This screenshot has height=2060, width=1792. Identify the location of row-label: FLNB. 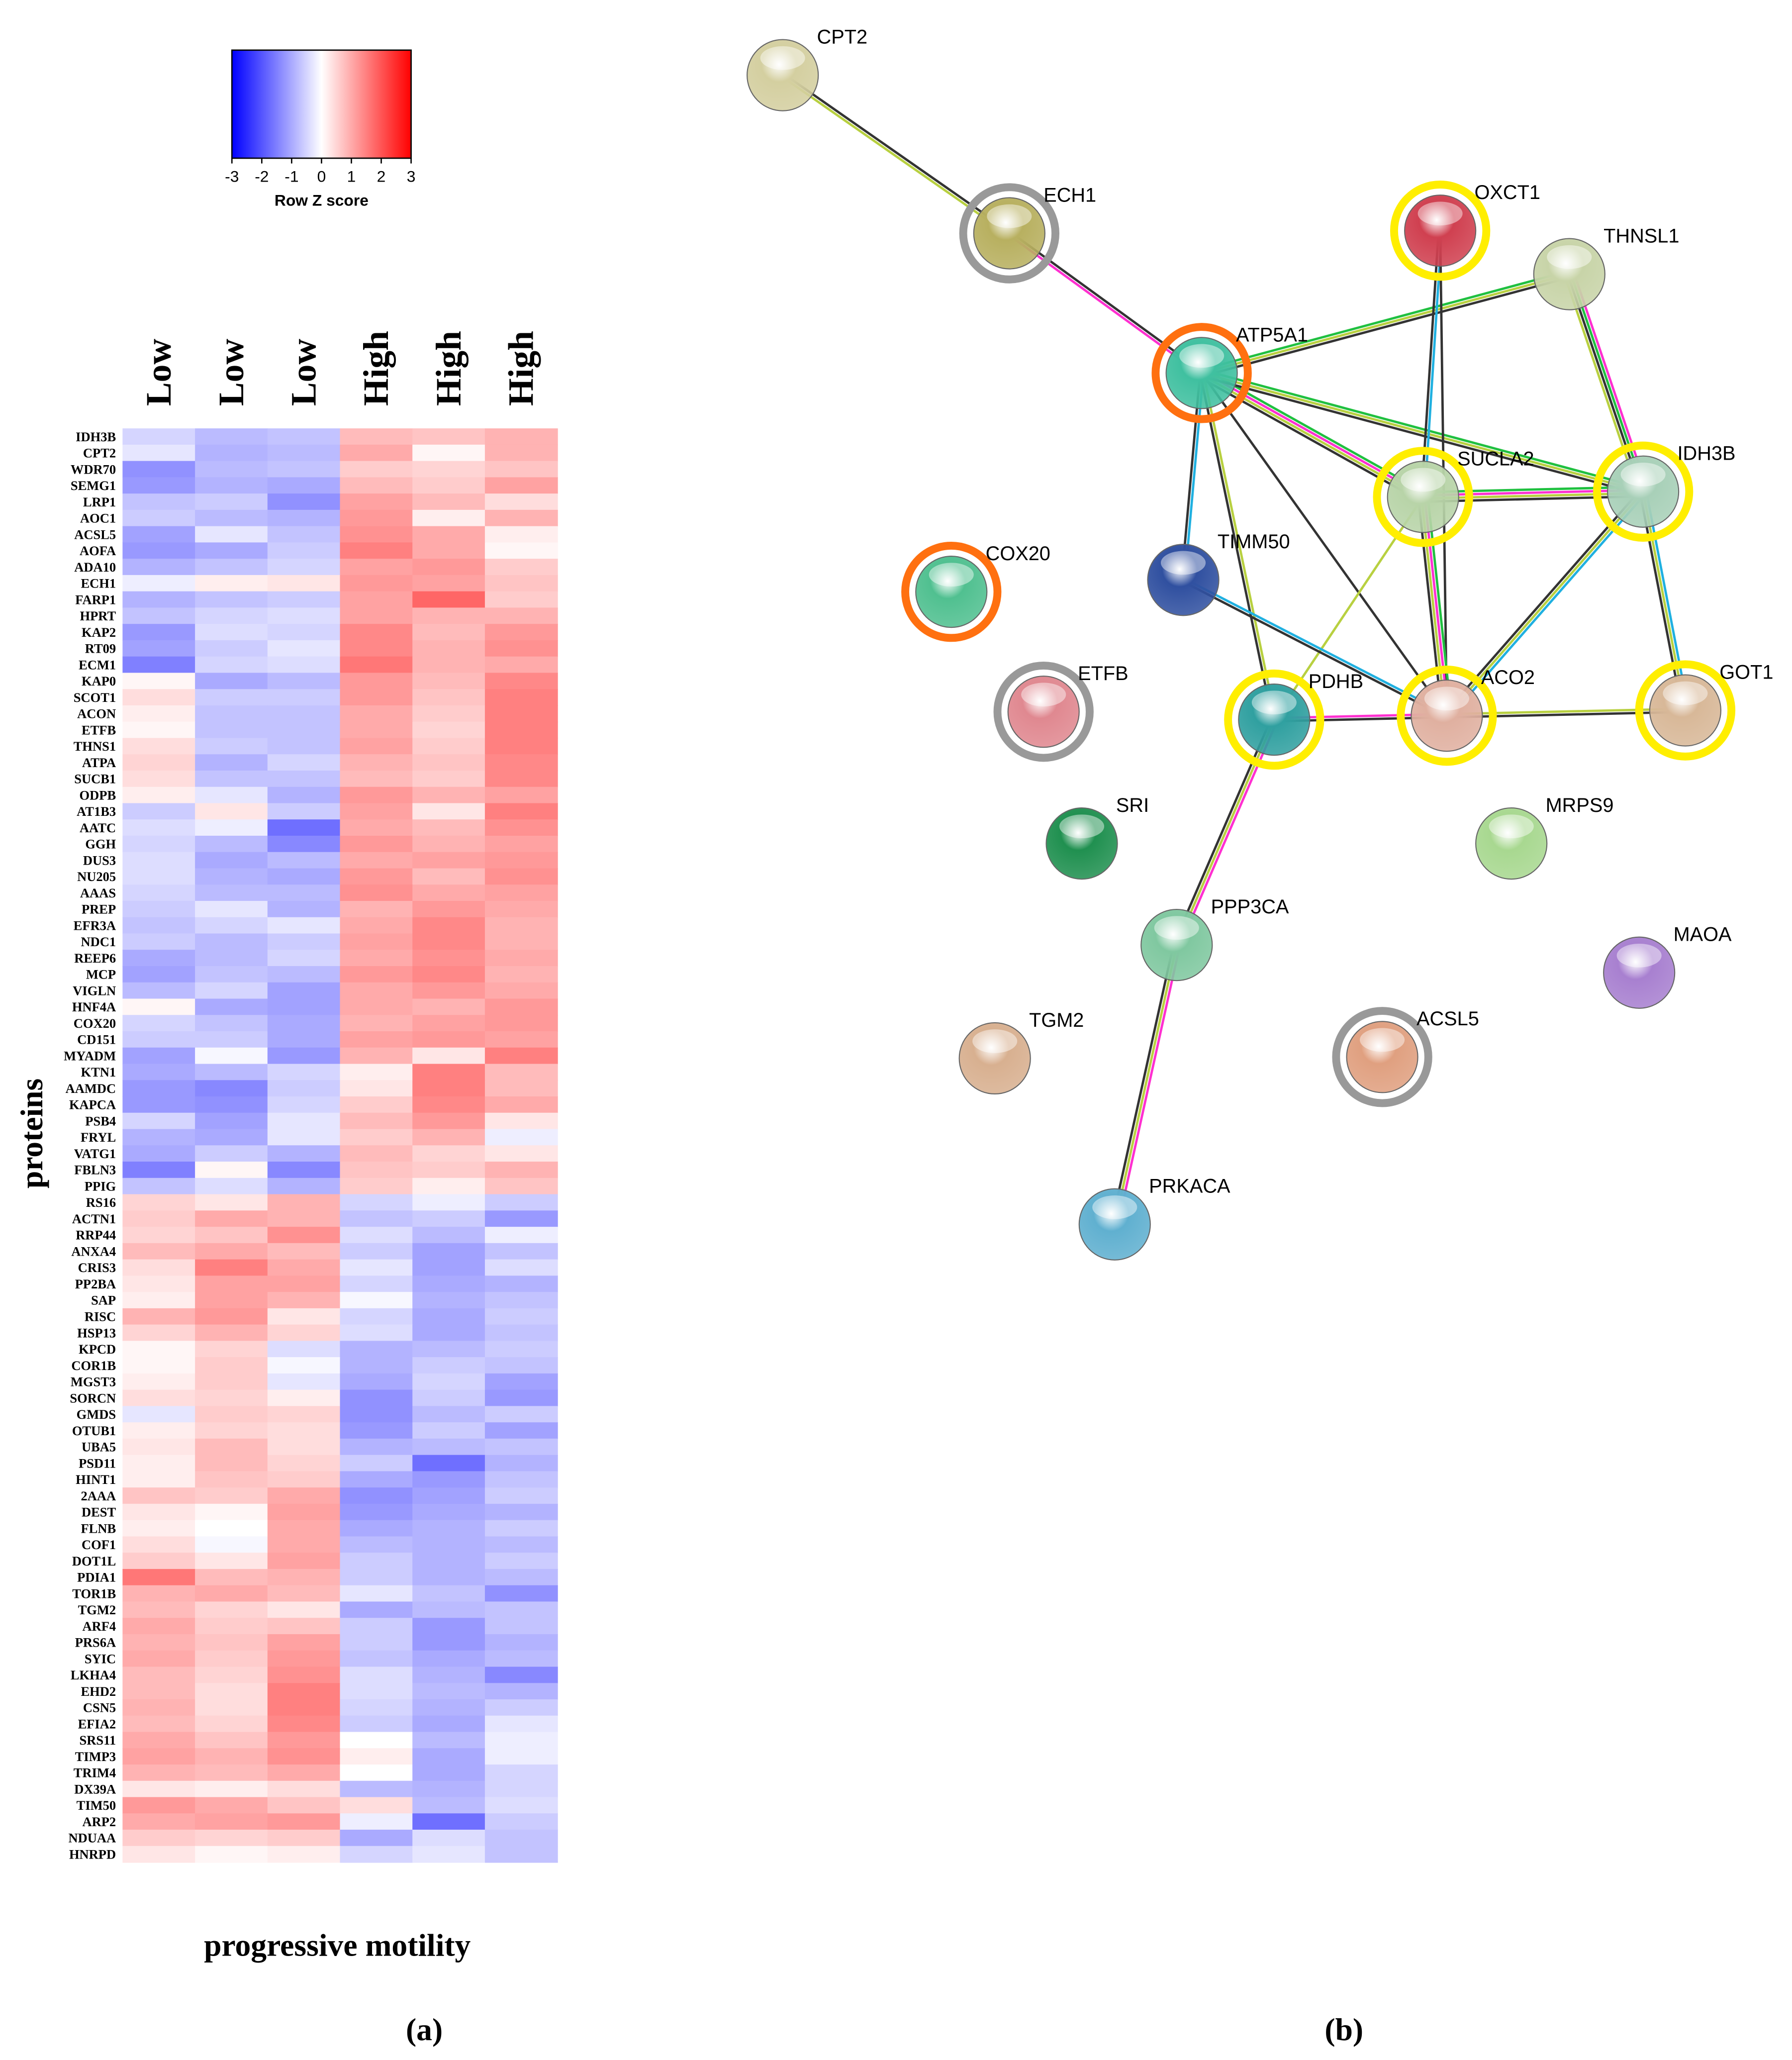
(98, 1528).